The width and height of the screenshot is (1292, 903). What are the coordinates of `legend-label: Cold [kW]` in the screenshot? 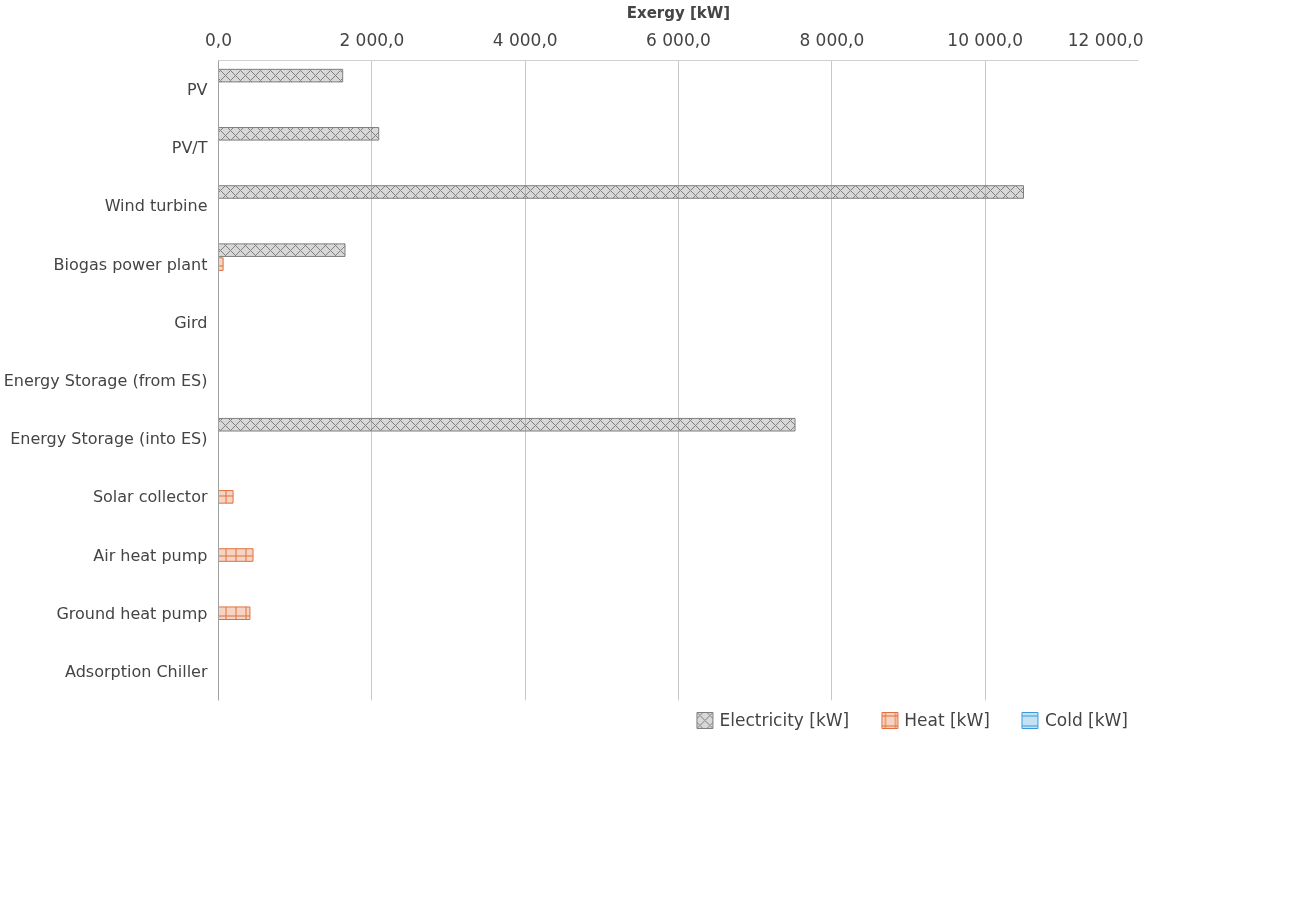 It's located at (1086, 720).